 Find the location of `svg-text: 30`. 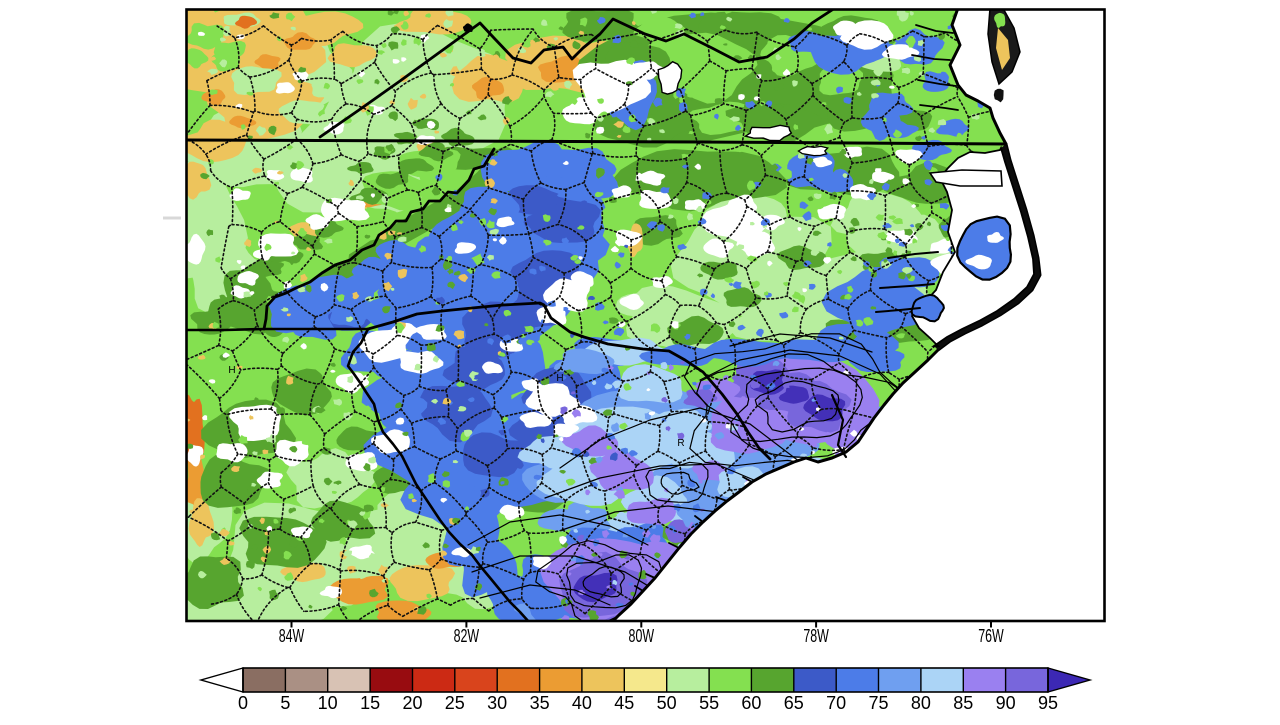

svg-text: 30 is located at coordinates (497, 703).